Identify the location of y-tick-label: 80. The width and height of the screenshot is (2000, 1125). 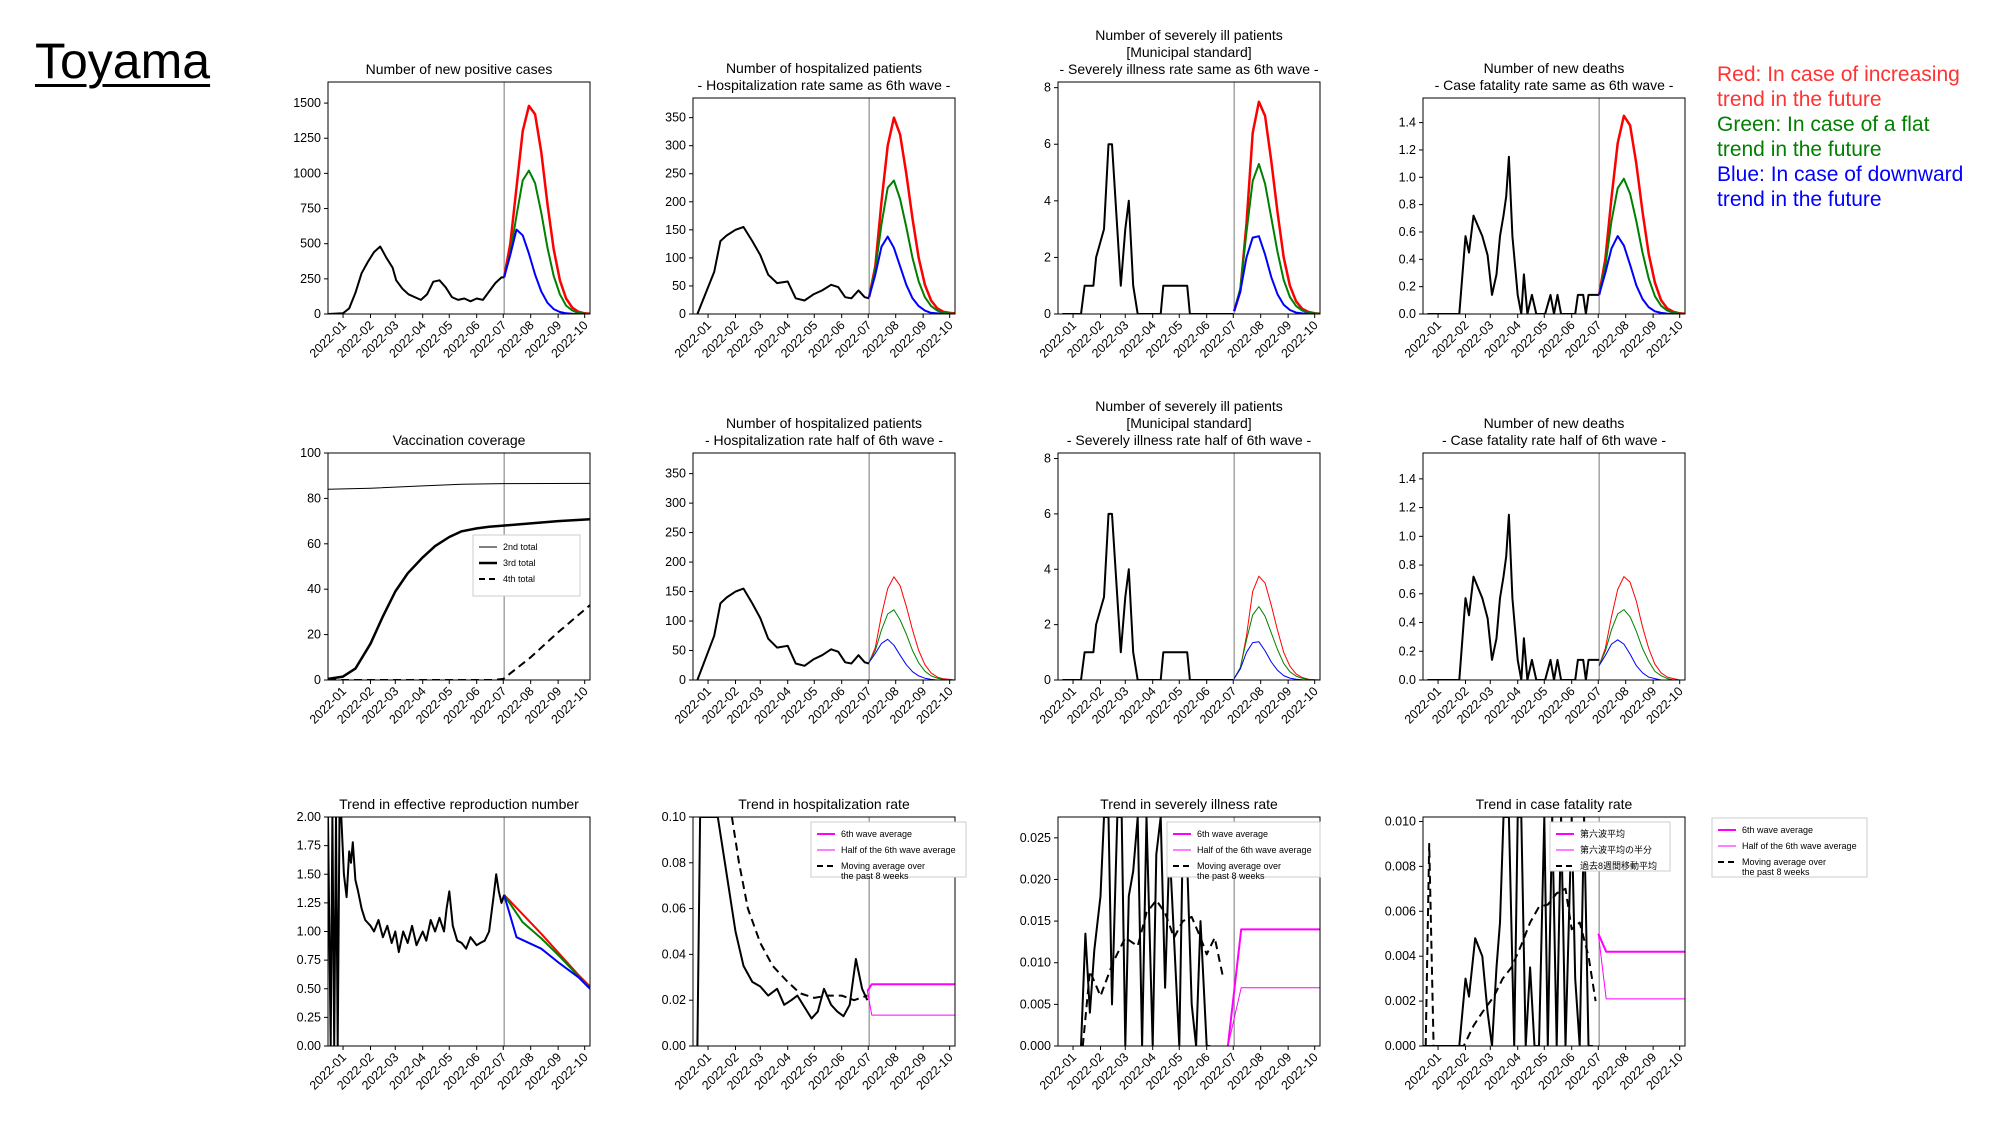
(314, 498).